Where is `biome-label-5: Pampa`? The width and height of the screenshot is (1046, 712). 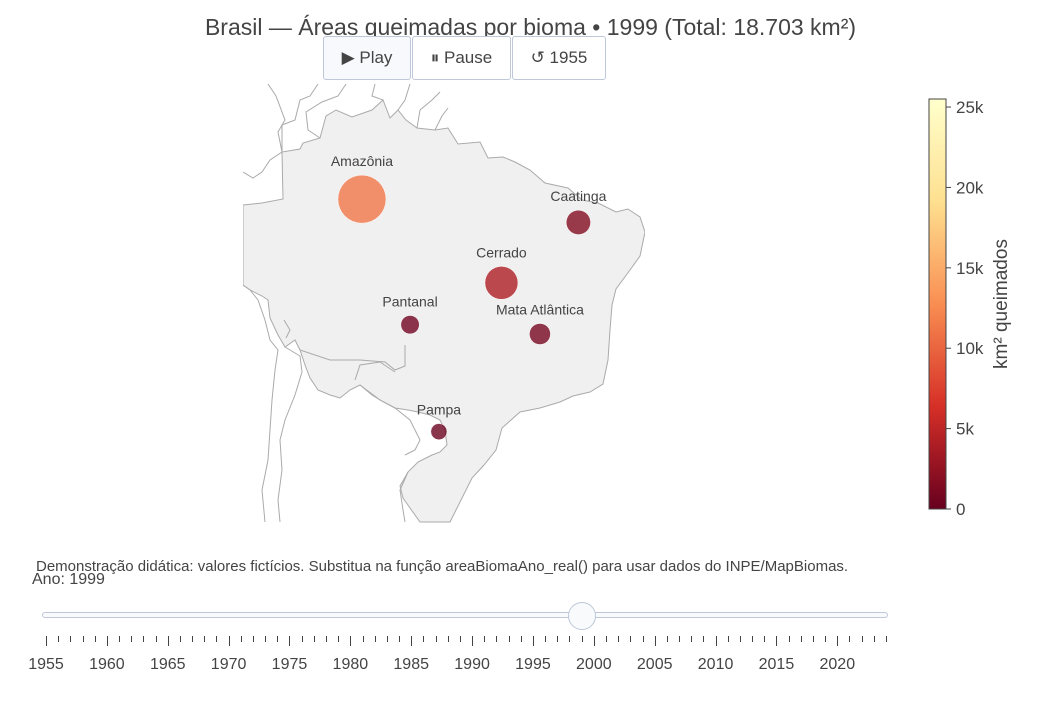 biome-label-5: Pampa is located at coordinates (439, 410).